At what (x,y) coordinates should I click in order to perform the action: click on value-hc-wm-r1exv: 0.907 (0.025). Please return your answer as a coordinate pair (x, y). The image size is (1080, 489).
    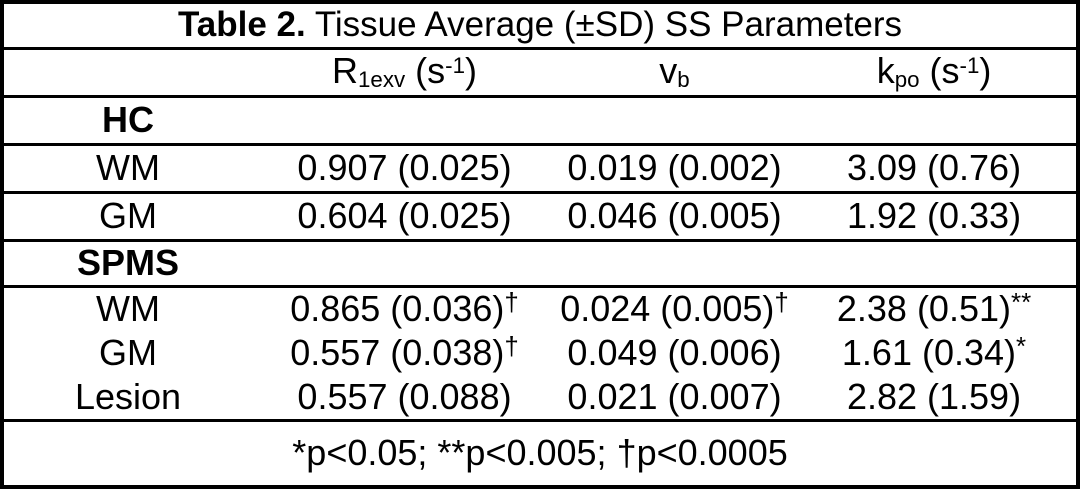
    Looking at the image, I should click on (404, 168).